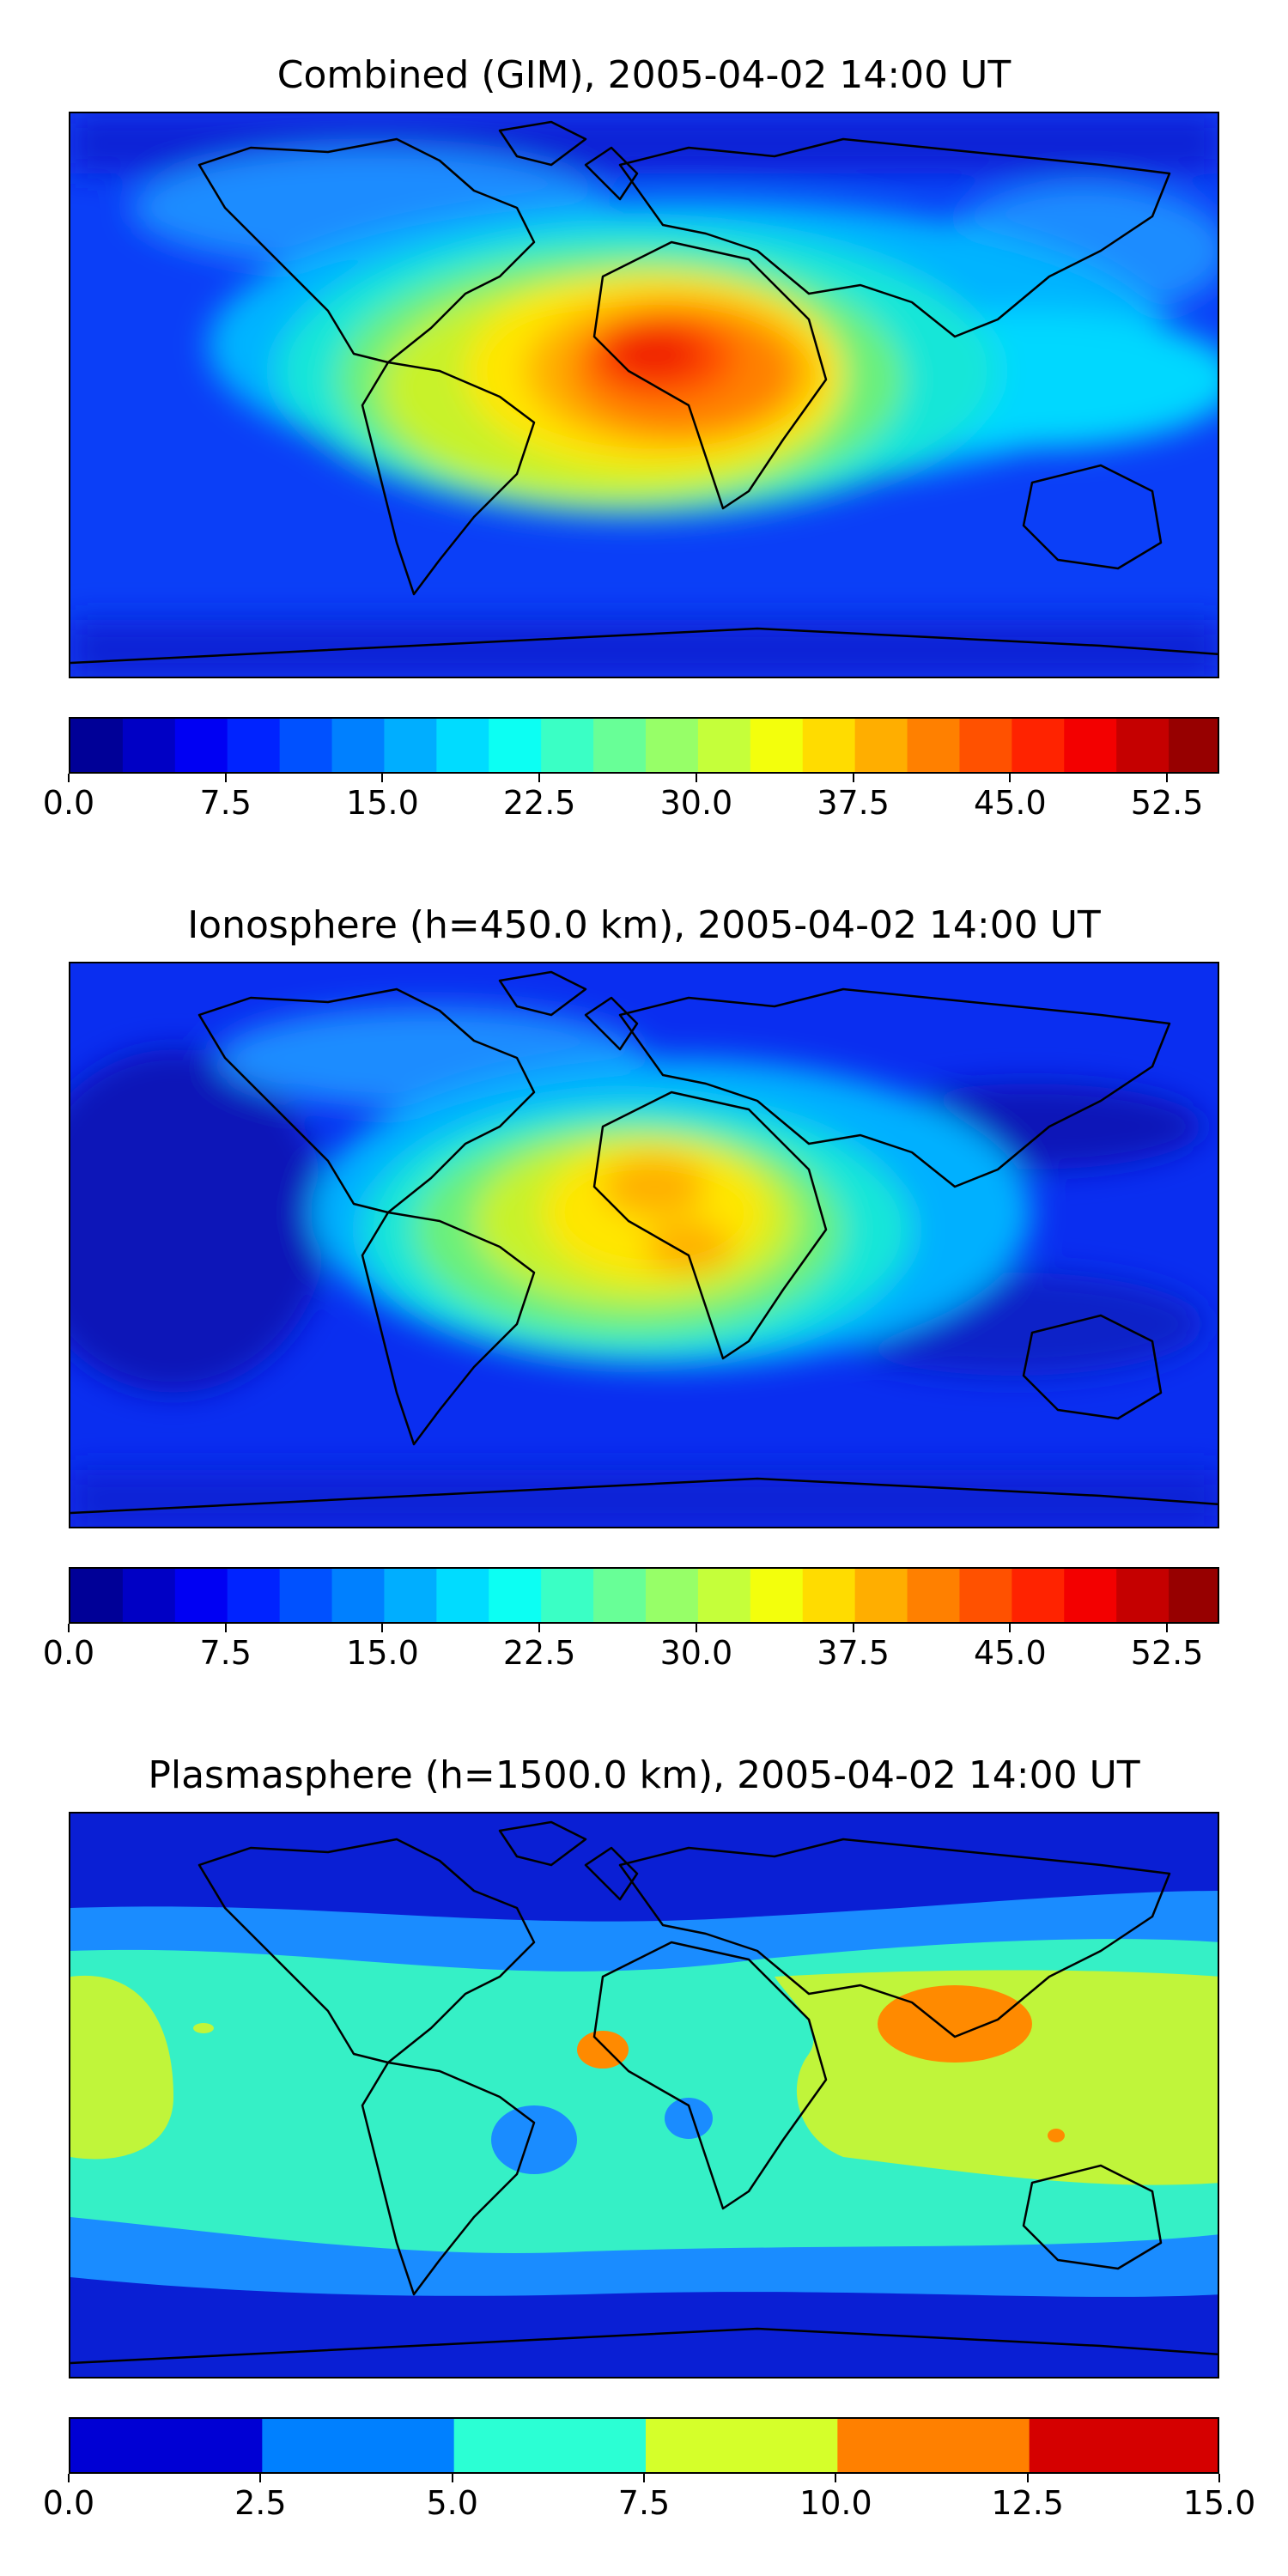 This screenshot has height=2576, width=1288. Describe the element at coordinates (1027, 2503) in the screenshot. I see `colorbar-tick-label: 12.5` at that location.